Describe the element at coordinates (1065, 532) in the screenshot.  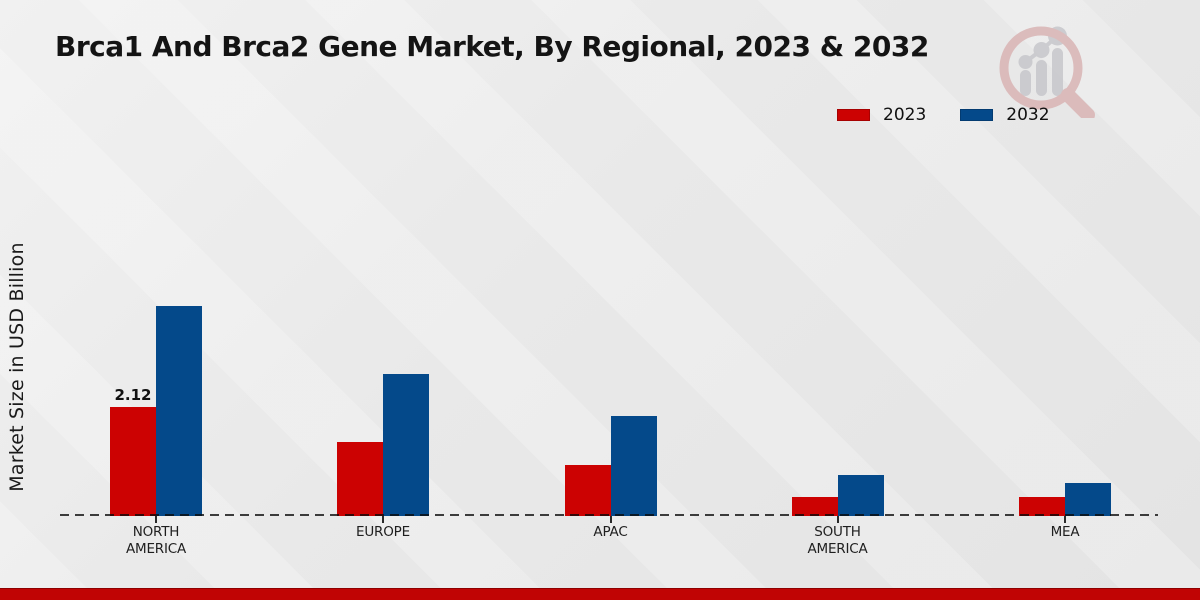
I see `category-label-mea: MEA` at that location.